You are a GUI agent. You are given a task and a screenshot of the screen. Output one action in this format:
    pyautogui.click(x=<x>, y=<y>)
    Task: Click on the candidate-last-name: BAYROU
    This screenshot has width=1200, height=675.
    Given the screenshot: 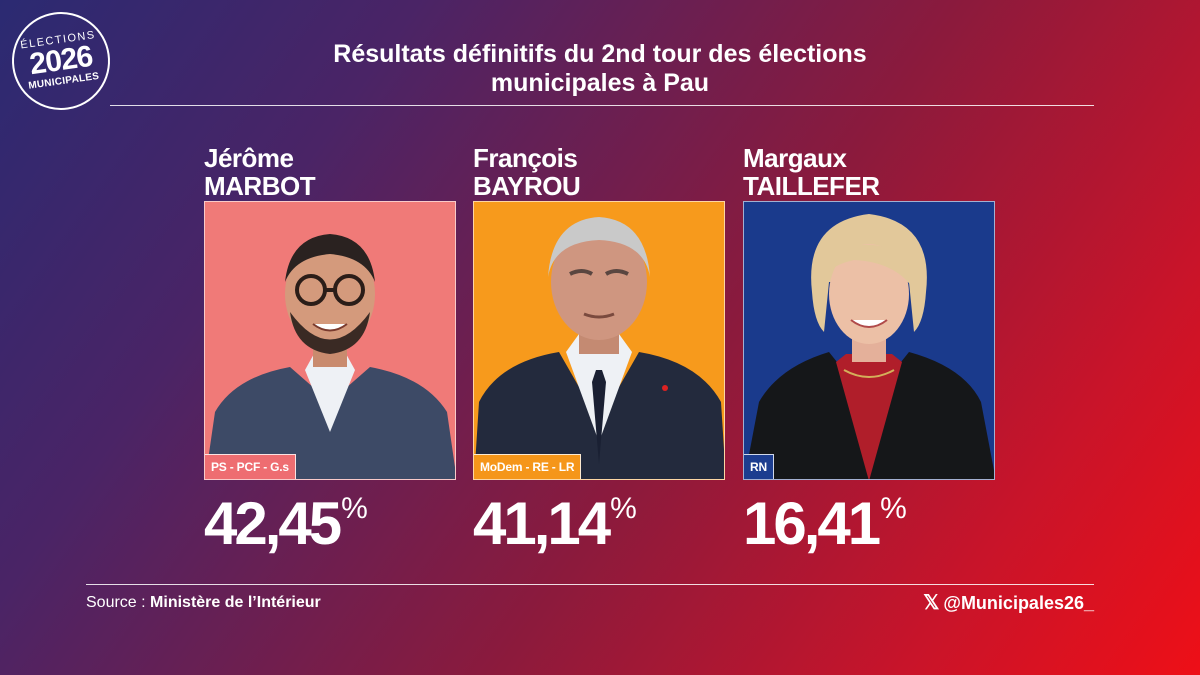 What is the action you would take?
    pyautogui.click(x=527, y=186)
    